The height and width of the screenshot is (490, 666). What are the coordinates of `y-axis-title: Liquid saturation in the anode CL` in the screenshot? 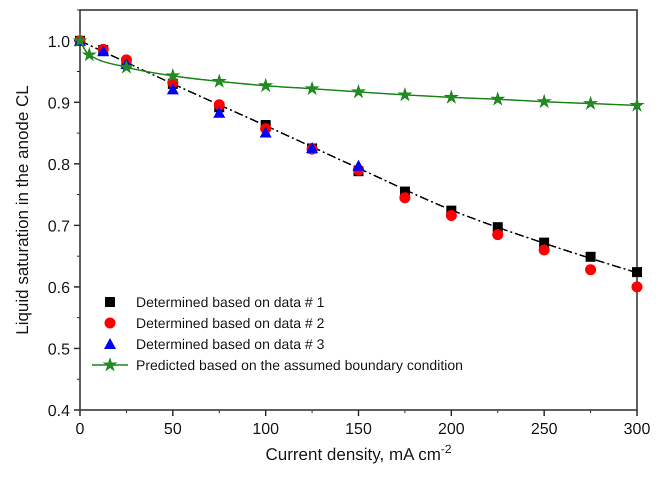 It's located at (22, 210).